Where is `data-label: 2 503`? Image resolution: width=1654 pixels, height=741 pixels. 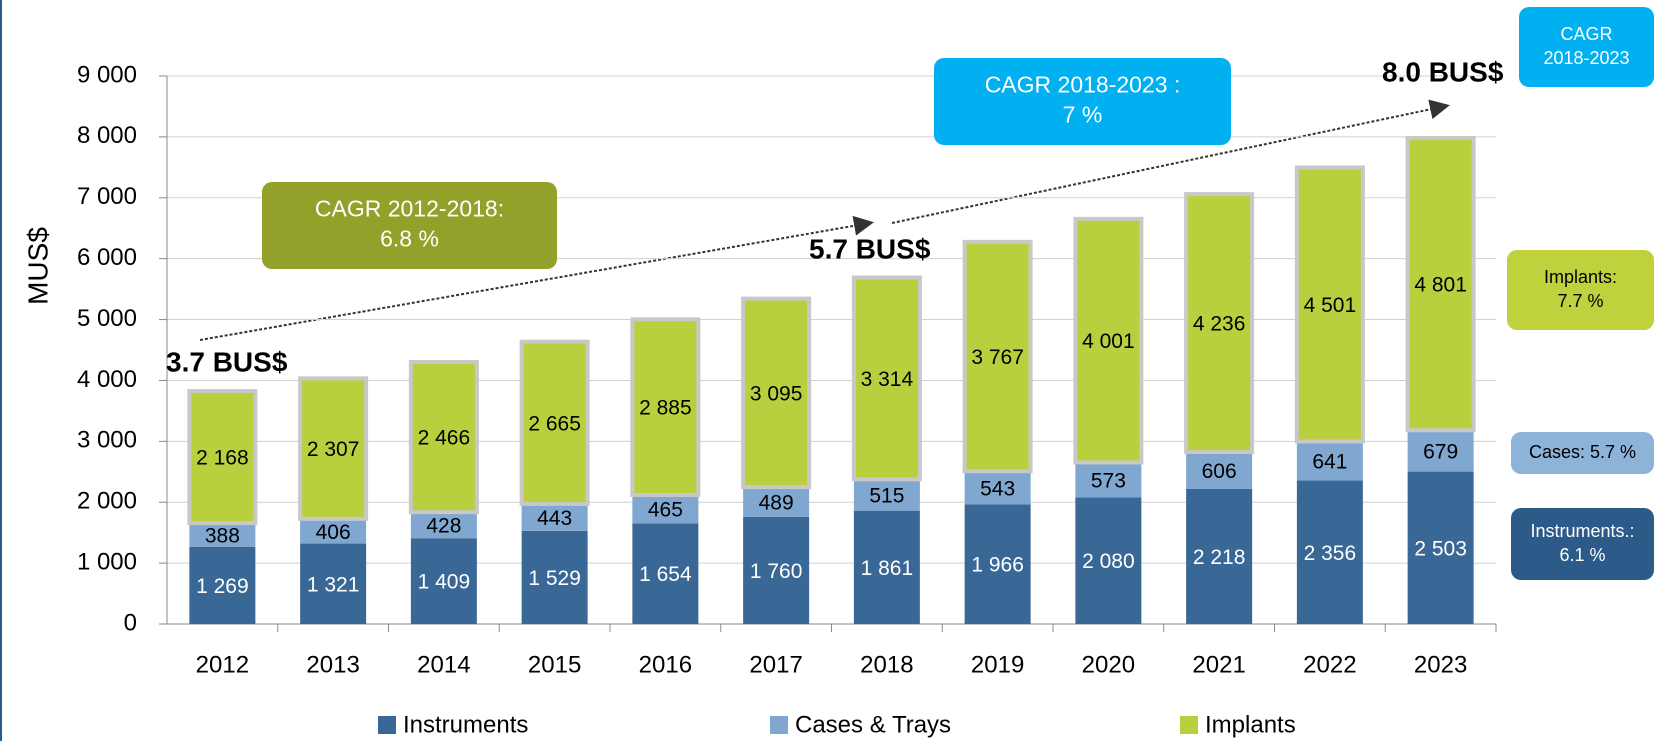
data-label: 2 503 is located at coordinates (1440, 548).